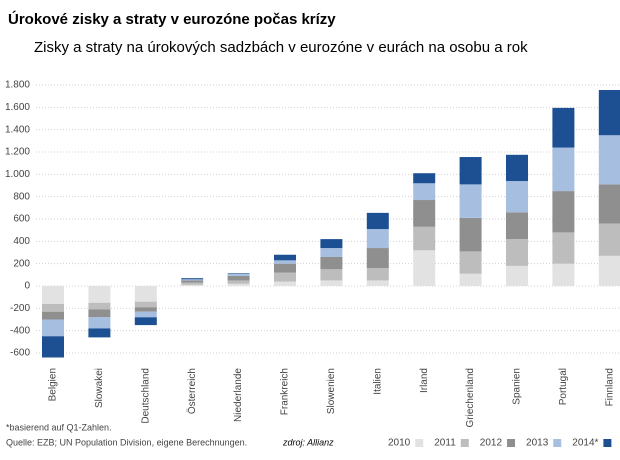  I want to click on x-tick-label: Finnland, so click(609, 387).